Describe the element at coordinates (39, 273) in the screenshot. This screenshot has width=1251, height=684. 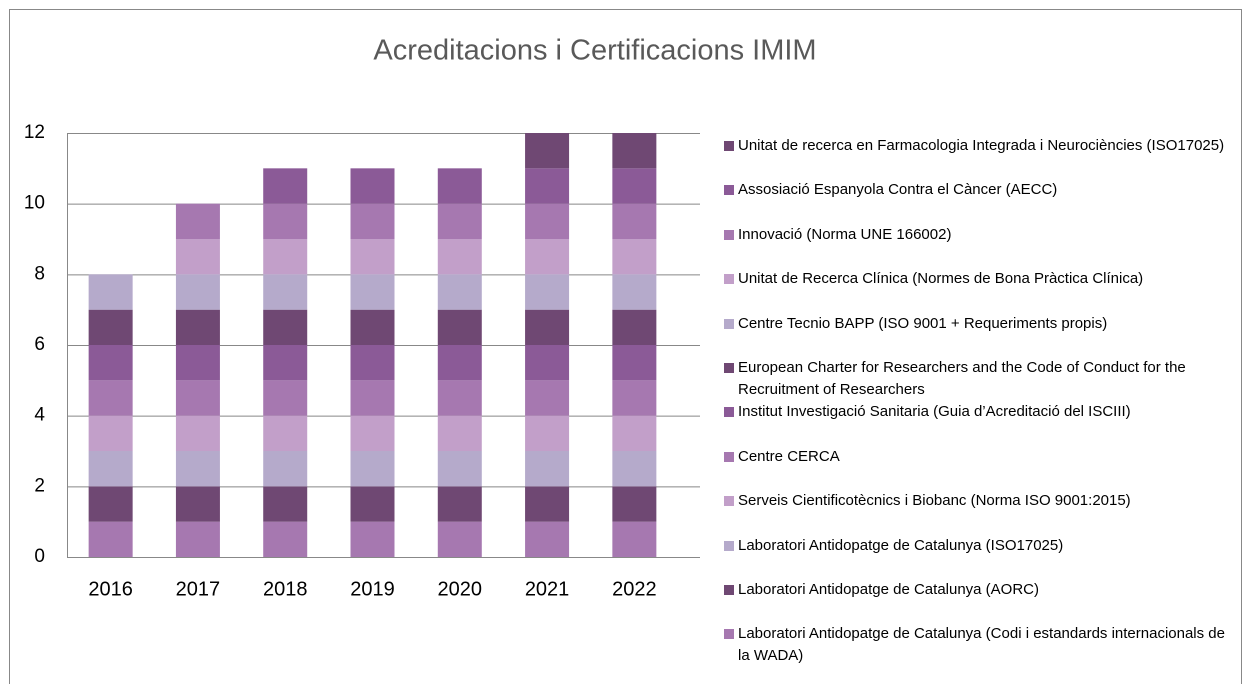
I see `y-tick-label: 8` at that location.